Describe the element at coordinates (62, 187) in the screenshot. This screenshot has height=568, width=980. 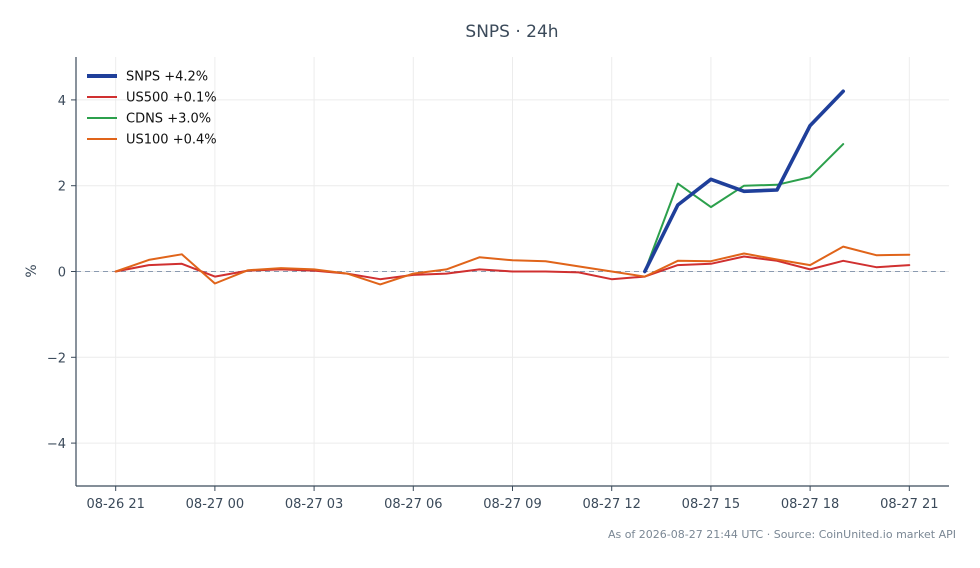
I see `y-tick-label: 2` at that location.